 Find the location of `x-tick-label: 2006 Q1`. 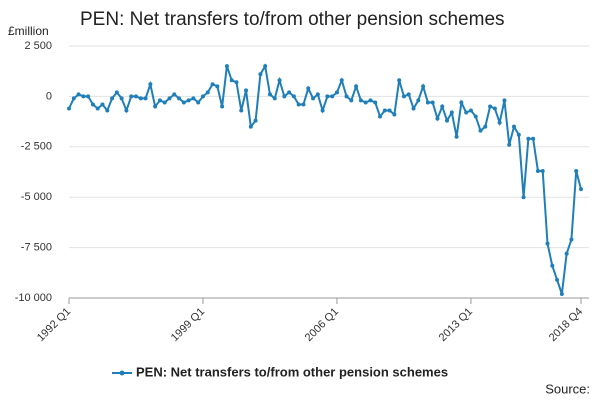

x-tick-label: 2006 Q1 is located at coordinates (322, 325).